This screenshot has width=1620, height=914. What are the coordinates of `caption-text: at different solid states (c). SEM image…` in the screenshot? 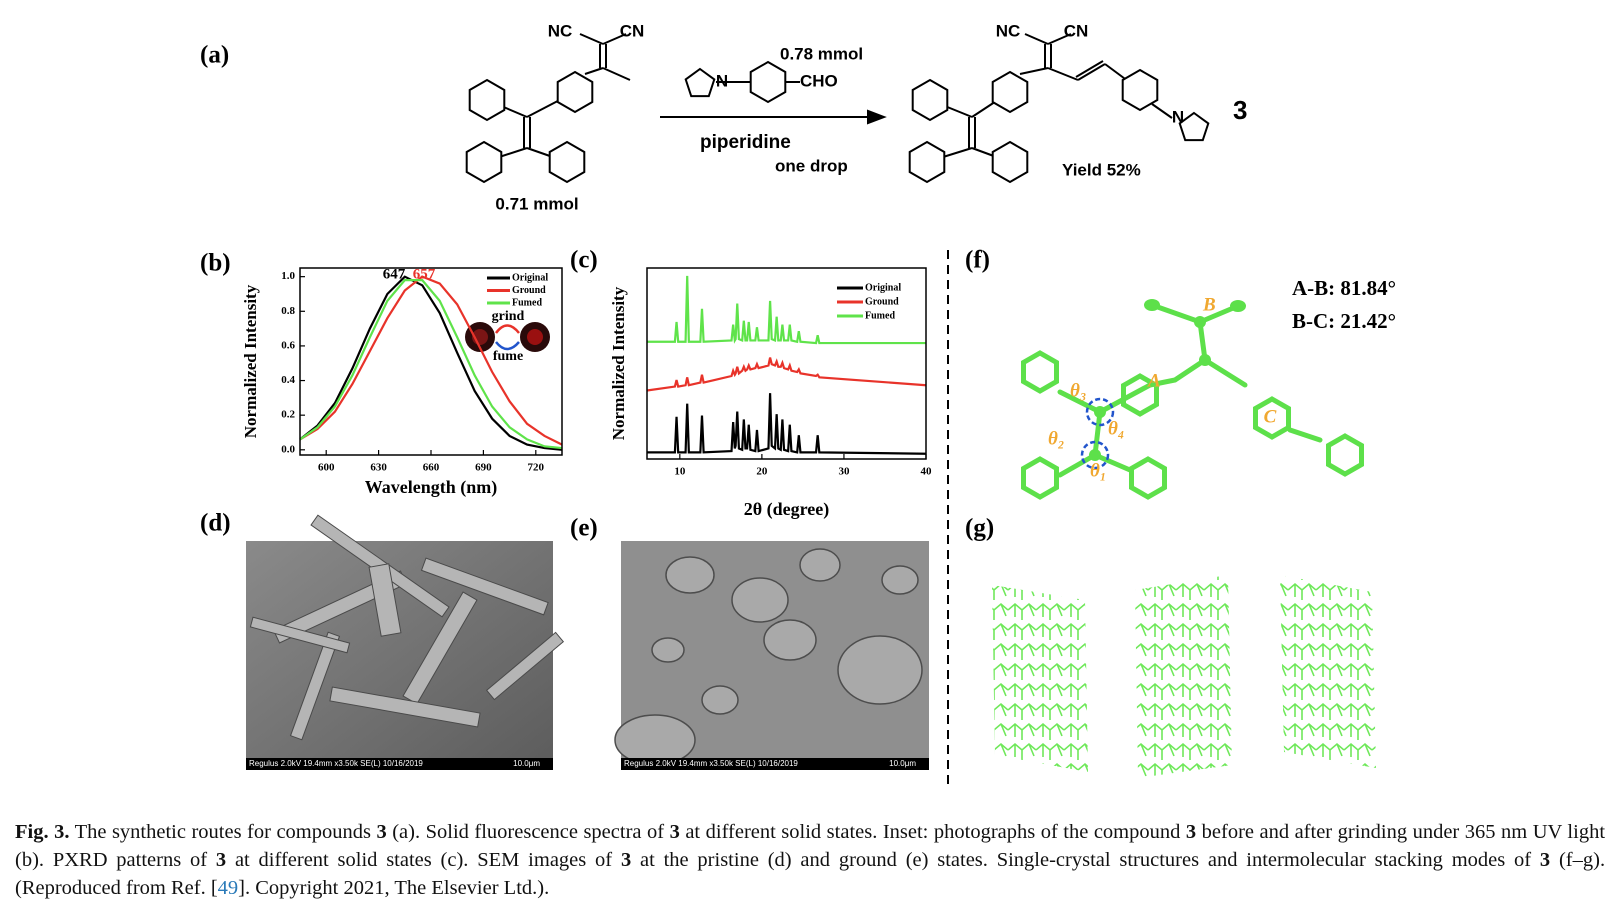 It's located at (423, 860).